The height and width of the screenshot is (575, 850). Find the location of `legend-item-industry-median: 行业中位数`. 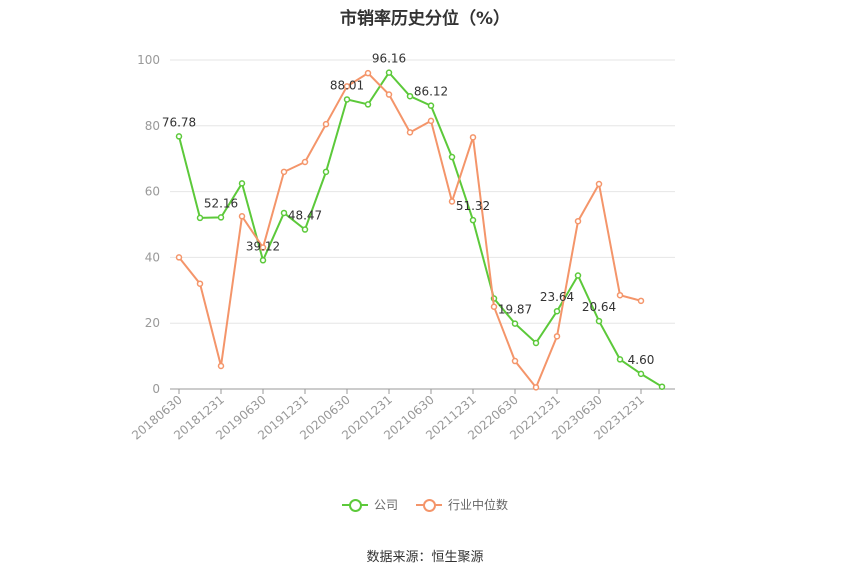

legend-item-industry-median: 行业中位数 is located at coordinates (462, 504).